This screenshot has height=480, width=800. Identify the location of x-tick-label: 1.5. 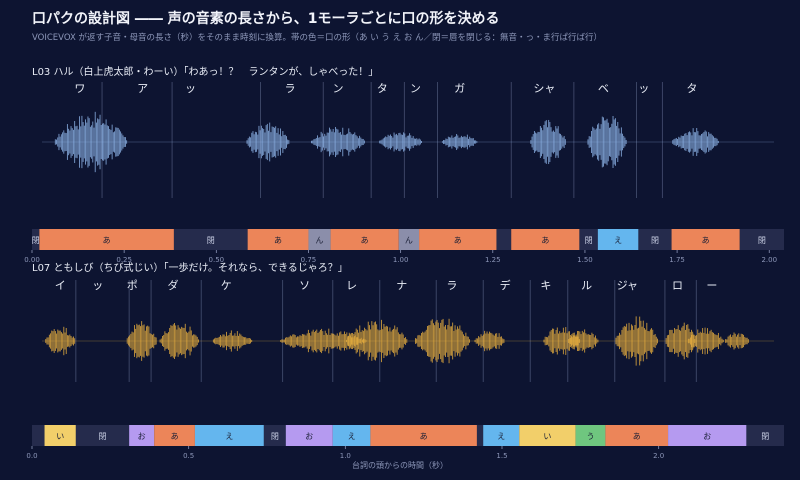
(501, 456).